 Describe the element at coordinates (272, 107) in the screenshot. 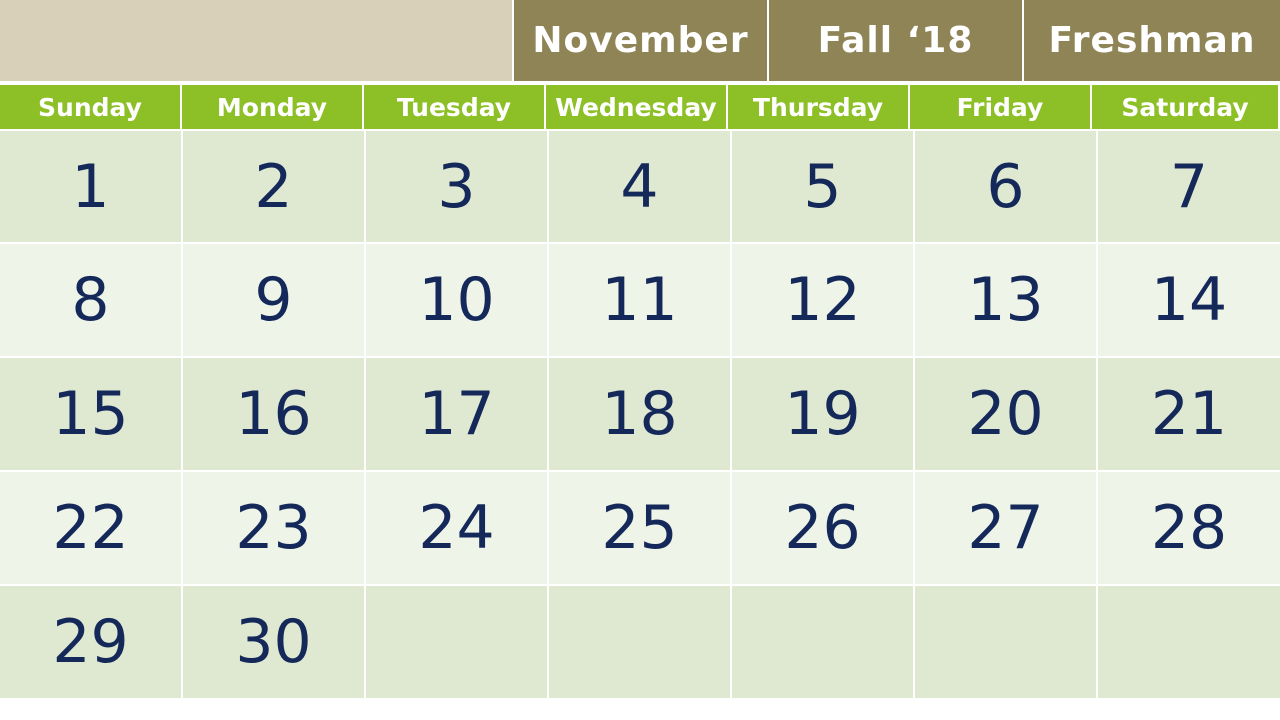

I see `weekday-monday: Monday` at that location.